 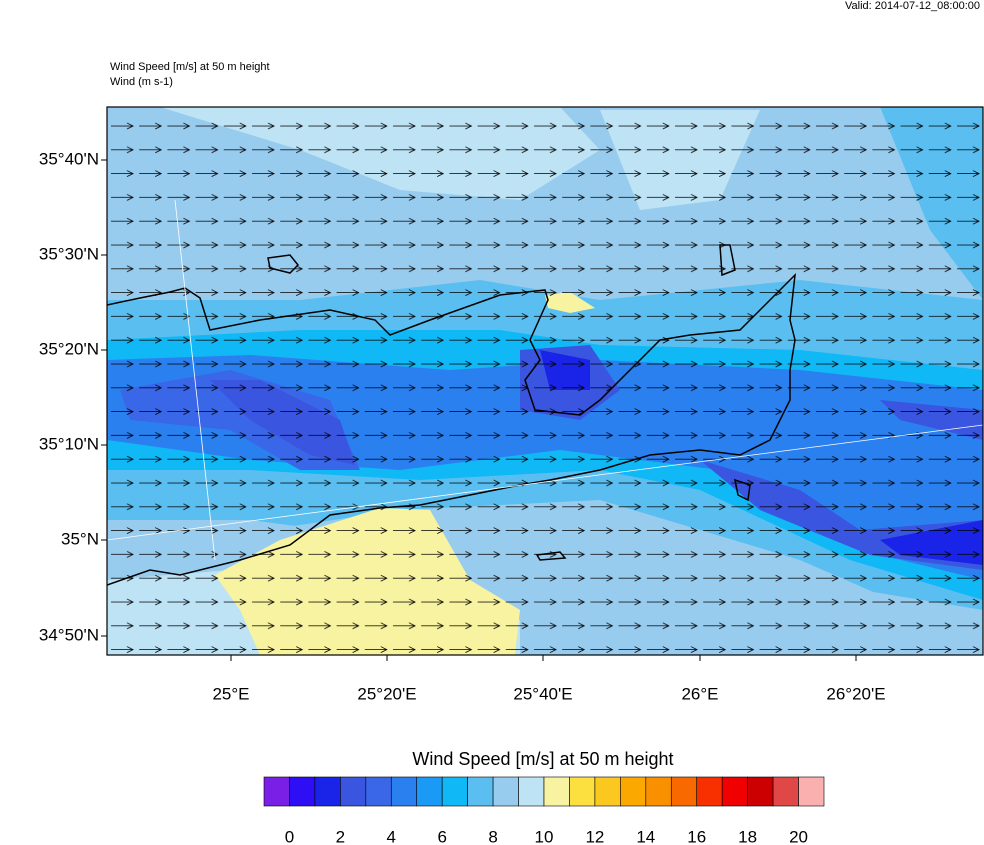 What do you see at coordinates (855, 693) in the screenshot?
I see `lon-label: 26°20'E` at bounding box center [855, 693].